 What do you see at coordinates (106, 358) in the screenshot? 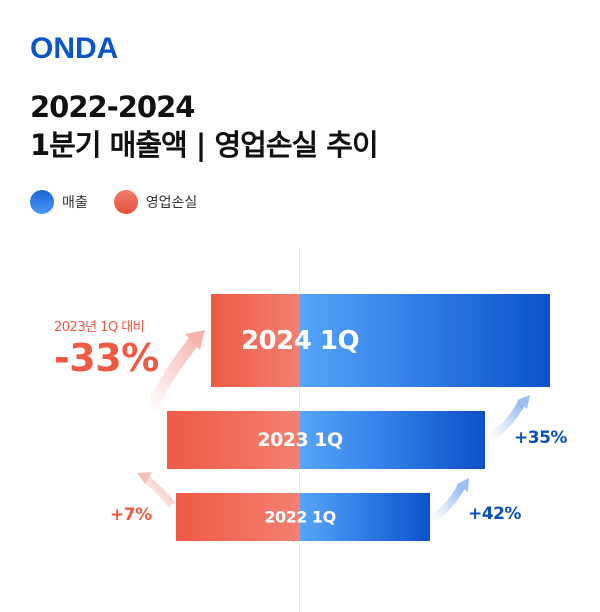
I see `loss-2024-change: -33%` at bounding box center [106, 358].